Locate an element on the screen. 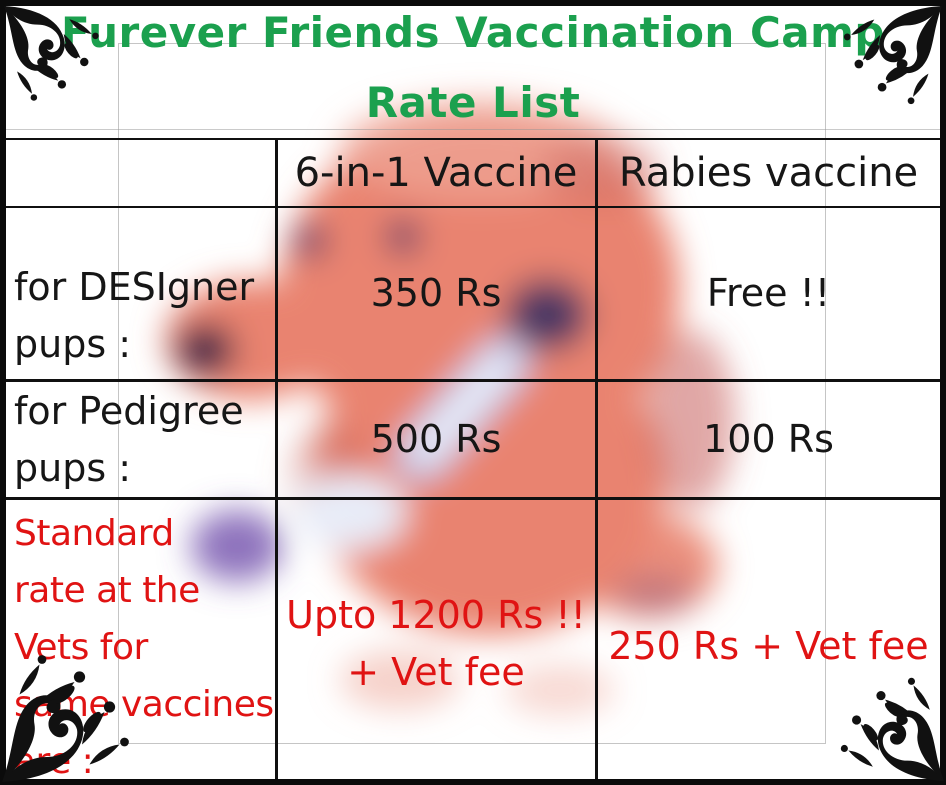 This screenshot has width=946, height=785. table-gridline-row2-bottom is located at coordinates (473, 498).